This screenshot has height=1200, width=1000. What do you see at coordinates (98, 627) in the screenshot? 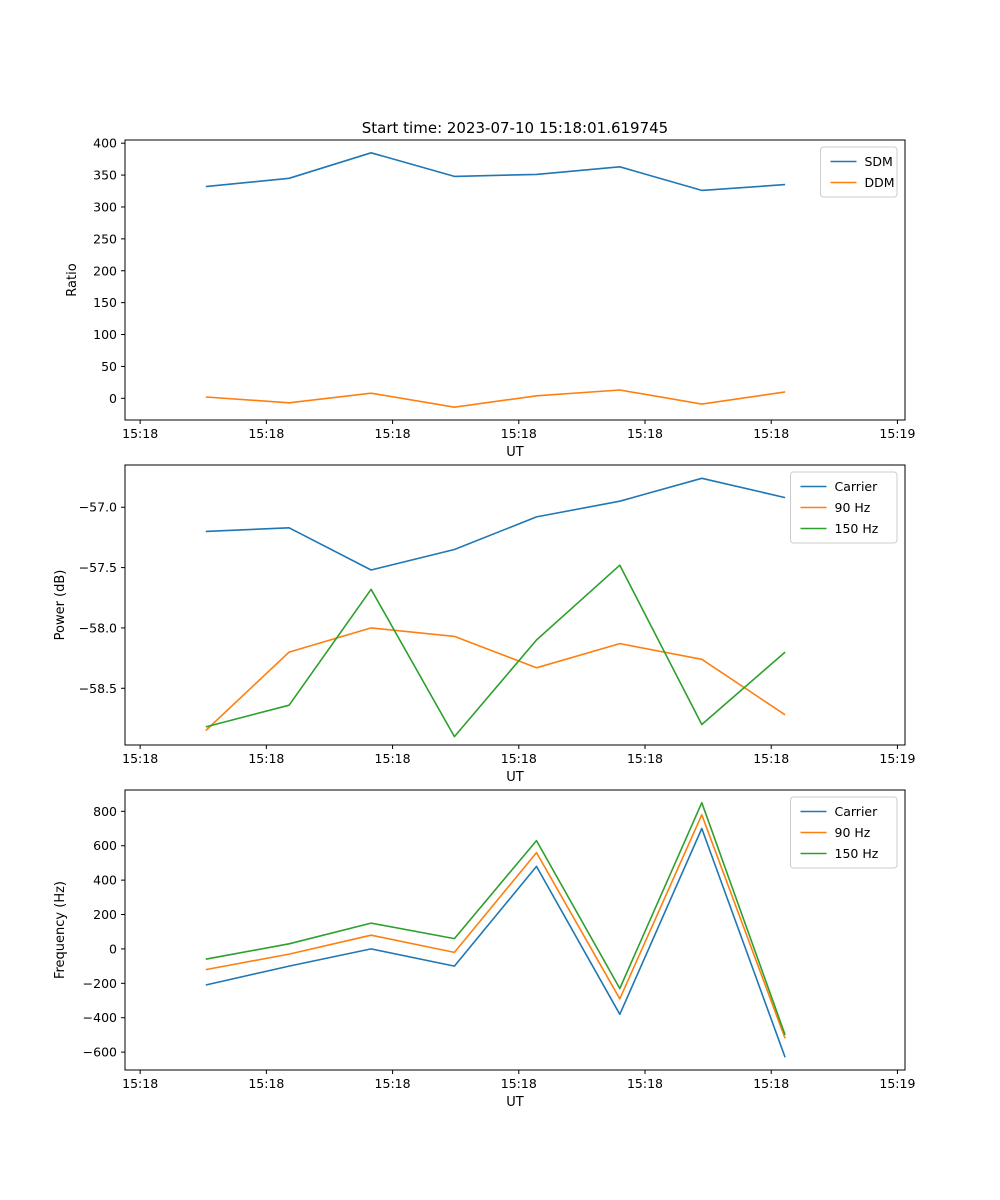
I see `y-tick-label: −58.0` at bounding box center [98, 627].